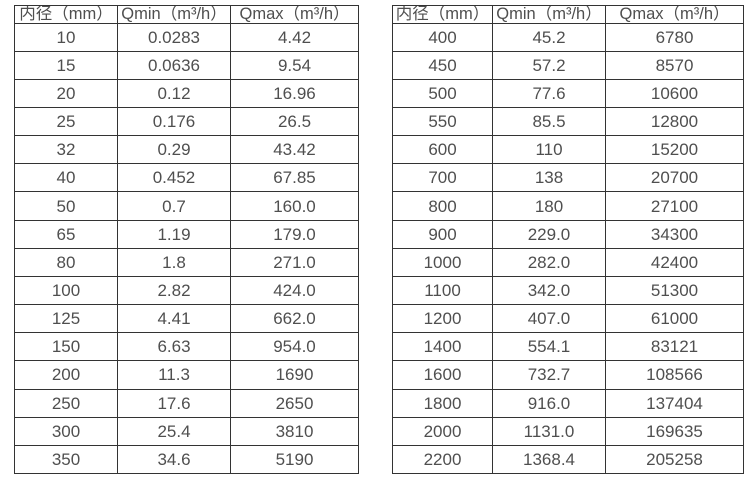 This screenshot has width=750, height=483. What do you see at coordinates (549, 150) in the screenshot?
I see `data-cell: 110` at bounding box center [549, 150].